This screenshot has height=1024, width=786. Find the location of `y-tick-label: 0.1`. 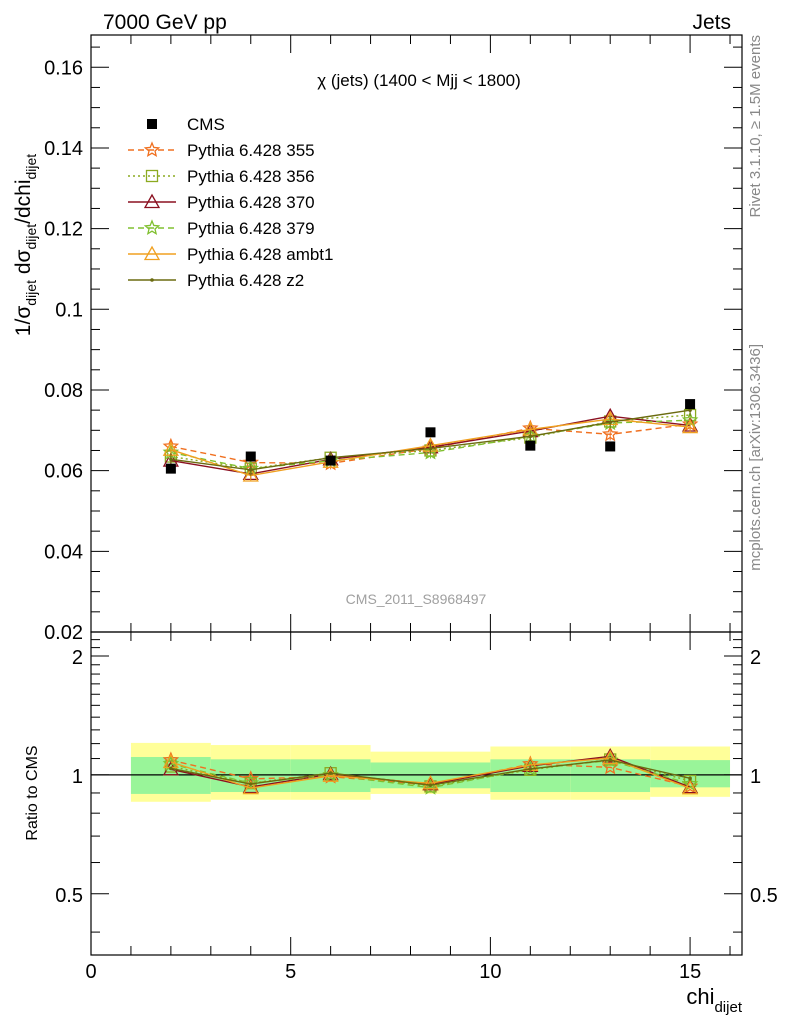

y-tick-label: 0.1 is located at coordinates (69, 310).